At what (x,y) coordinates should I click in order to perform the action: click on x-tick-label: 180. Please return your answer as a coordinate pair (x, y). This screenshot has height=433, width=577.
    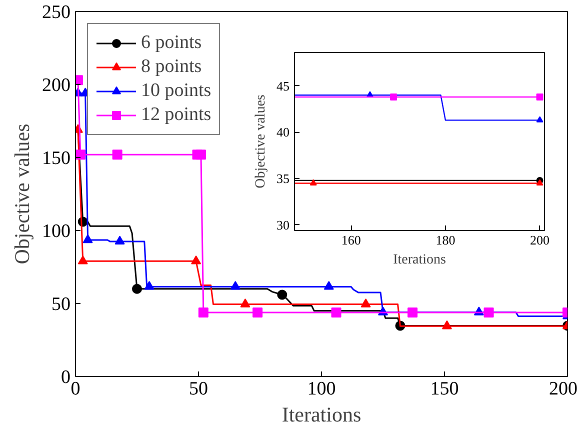
    Looking at the image, I should click on (446, 240).